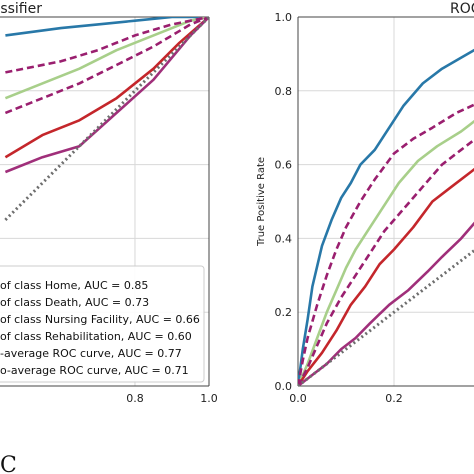 The image size is (474, 474). I want to click on series-line-home, so click(107, 27).